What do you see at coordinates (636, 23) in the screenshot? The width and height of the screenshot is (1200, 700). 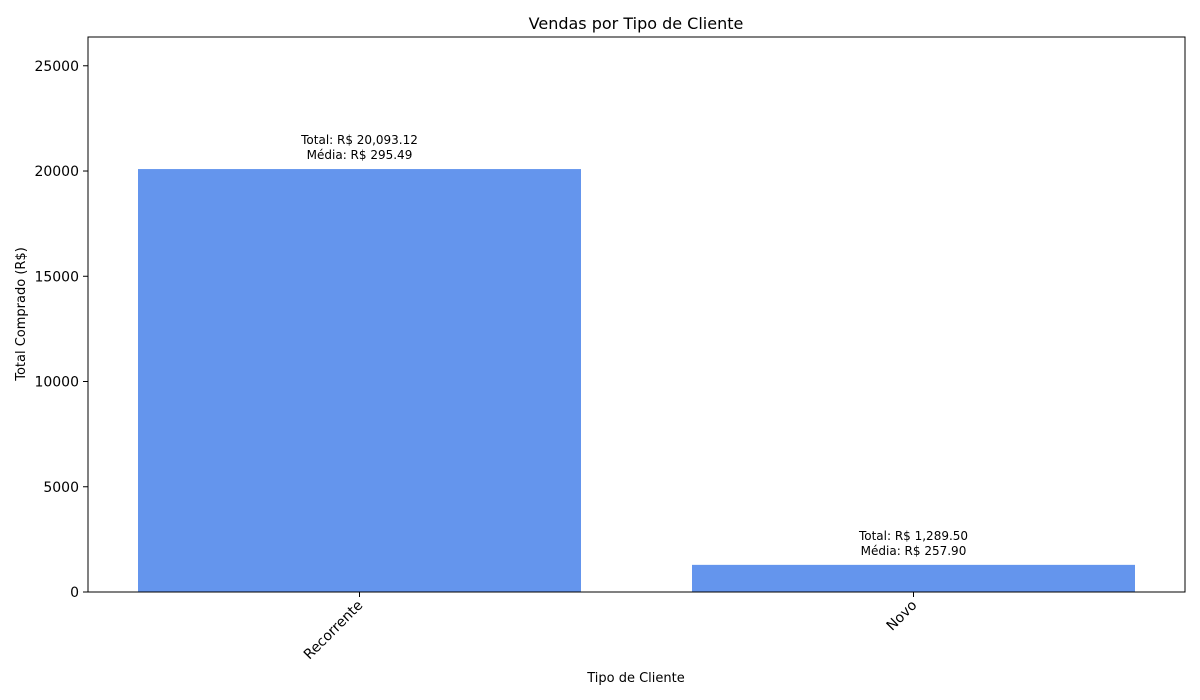 I see `chart-title: Vendas por Tipo de Cliente` at bounding box center [636, 23].